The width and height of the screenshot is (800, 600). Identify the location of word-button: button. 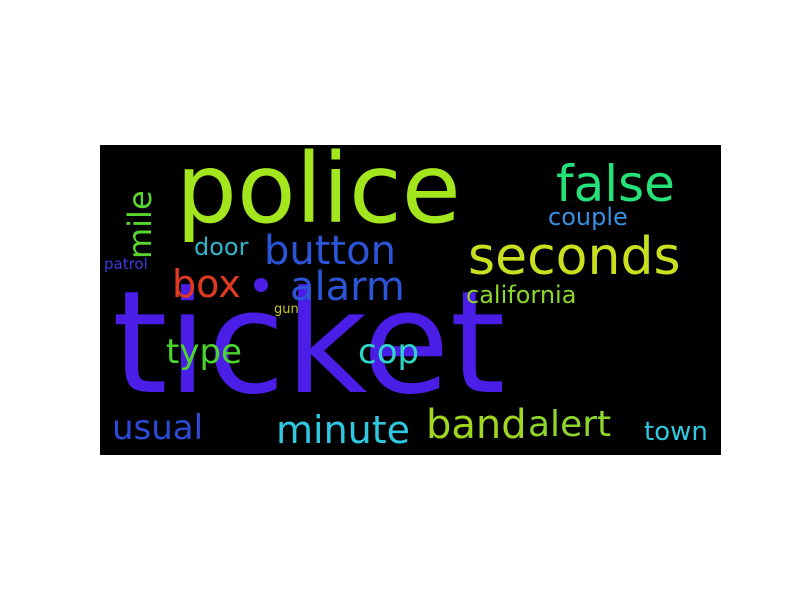
(330, 251).